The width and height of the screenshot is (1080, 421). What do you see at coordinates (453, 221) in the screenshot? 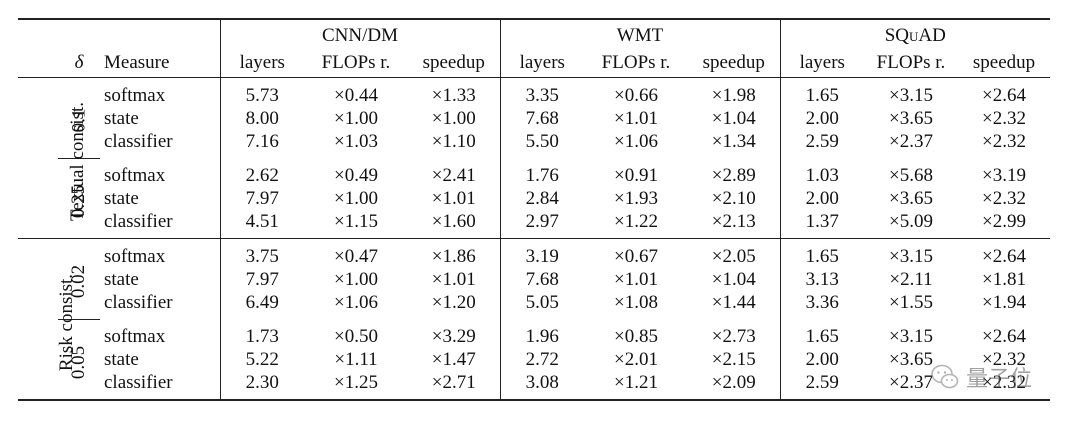
I see `value-cell: ×1.60` at bounding box center [453, 221].